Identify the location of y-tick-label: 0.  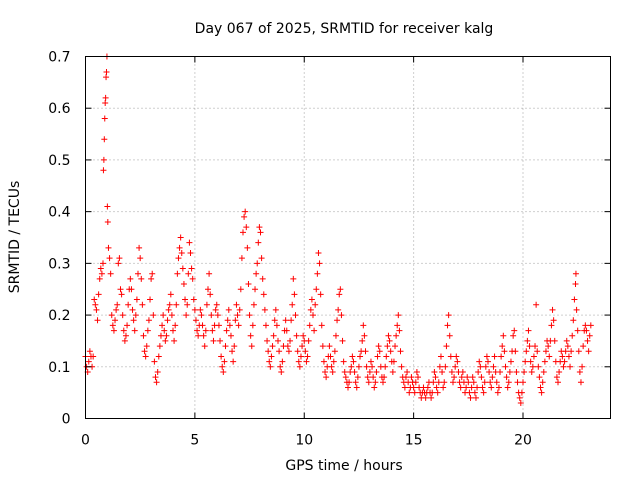
(66, 420).